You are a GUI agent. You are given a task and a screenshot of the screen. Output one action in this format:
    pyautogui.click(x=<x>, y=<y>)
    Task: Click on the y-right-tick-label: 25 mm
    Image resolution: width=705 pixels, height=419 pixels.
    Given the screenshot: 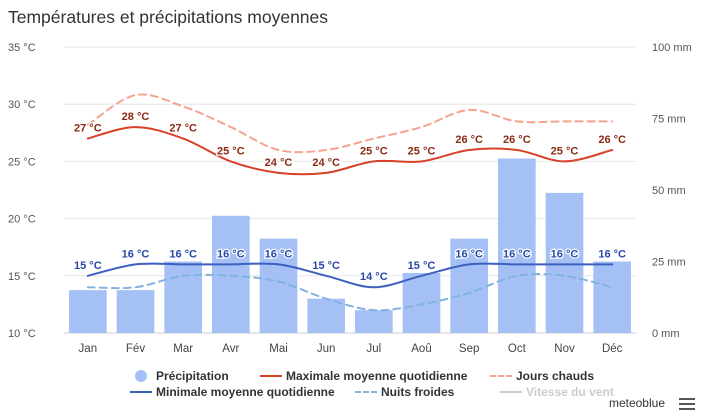 What is the action you would take?
    pyautogui.click(x=669, y=263)
    